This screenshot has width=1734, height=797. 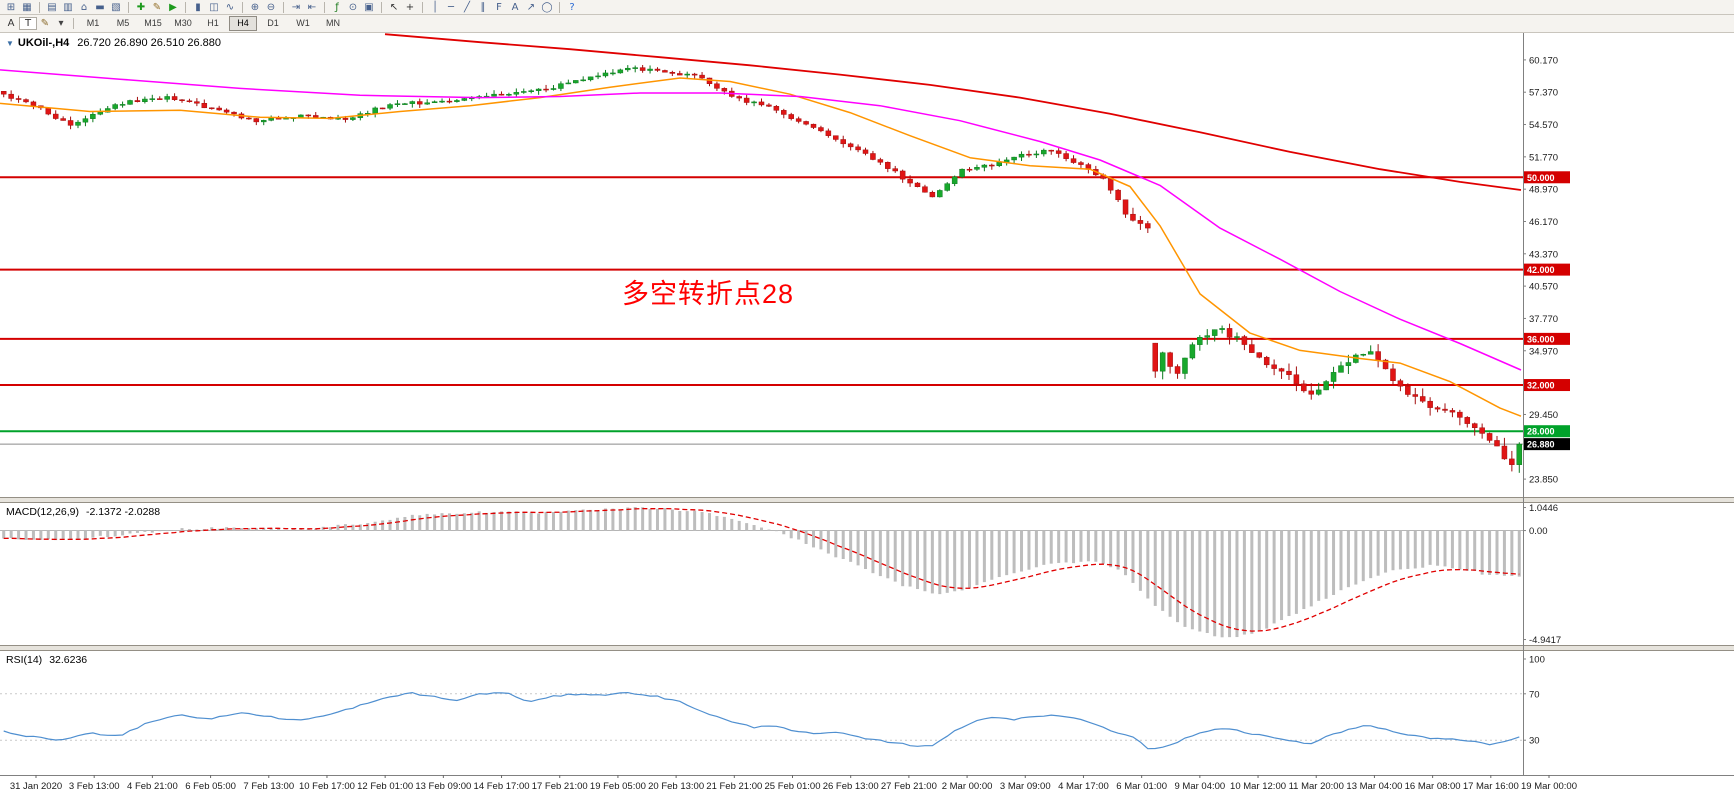 I want to click on data-window-icon: ▥, so click(x=68, y=7).